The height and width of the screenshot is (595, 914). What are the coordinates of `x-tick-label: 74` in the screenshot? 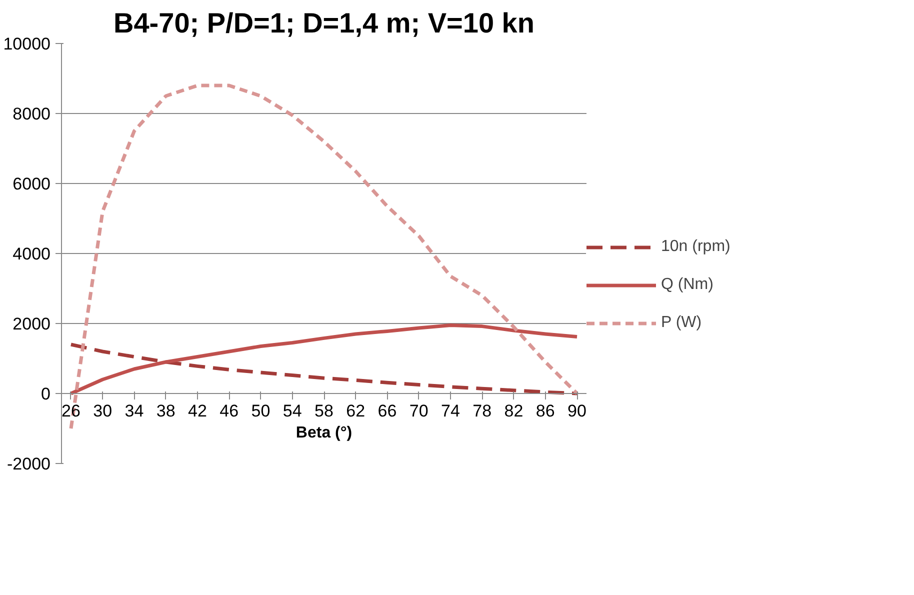 It's located at (450, 411).